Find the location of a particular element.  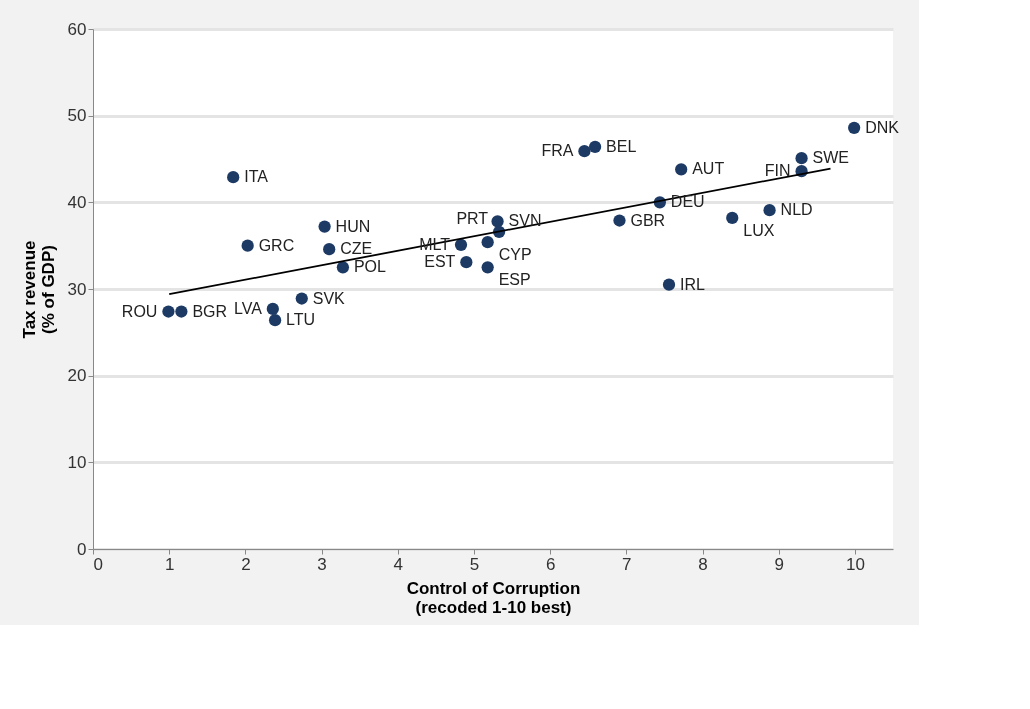

x-tick-label: 0 is located at coordinates (98, 564).